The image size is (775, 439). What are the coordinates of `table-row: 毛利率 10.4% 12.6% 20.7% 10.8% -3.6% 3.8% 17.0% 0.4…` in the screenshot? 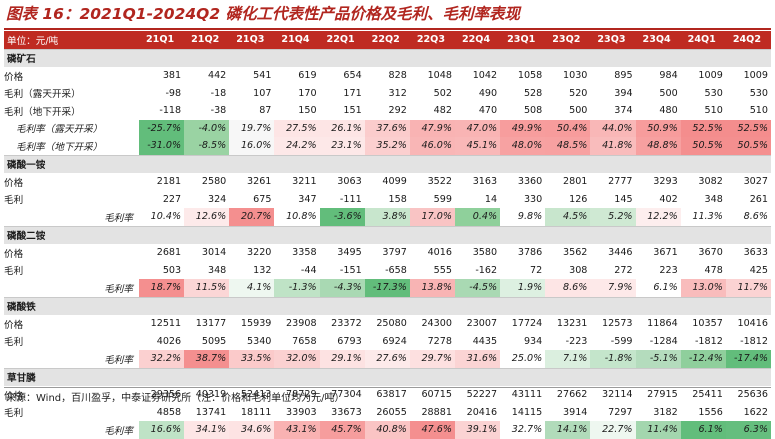 It's located at (387, 217).